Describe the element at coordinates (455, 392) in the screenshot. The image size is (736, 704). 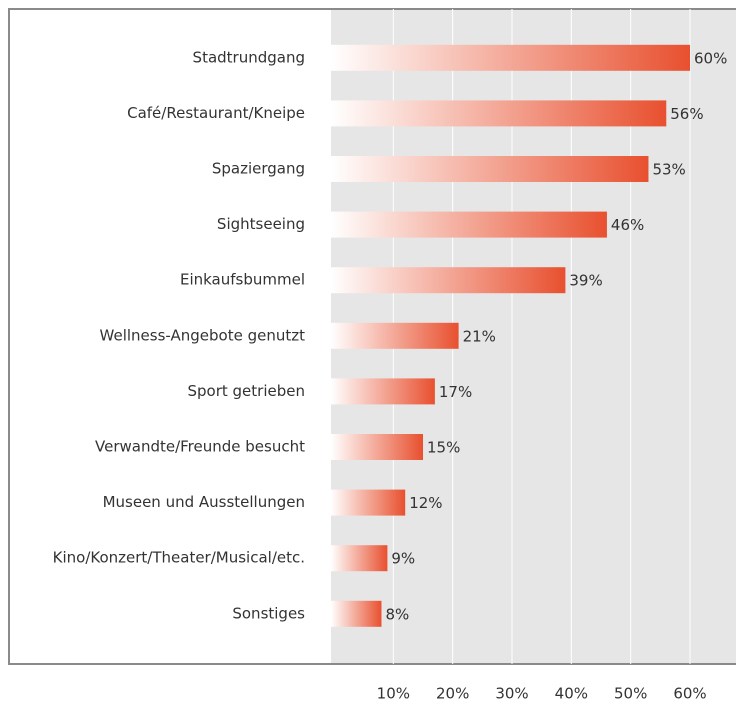
I see `value-label: 17%` at that location.